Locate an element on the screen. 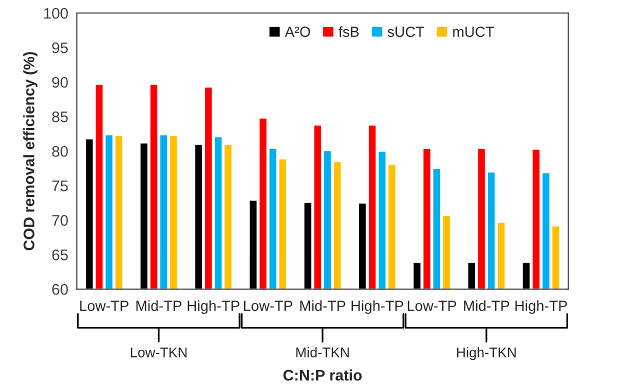  y-tick-label: 100 is located at coordinates (56, 13).